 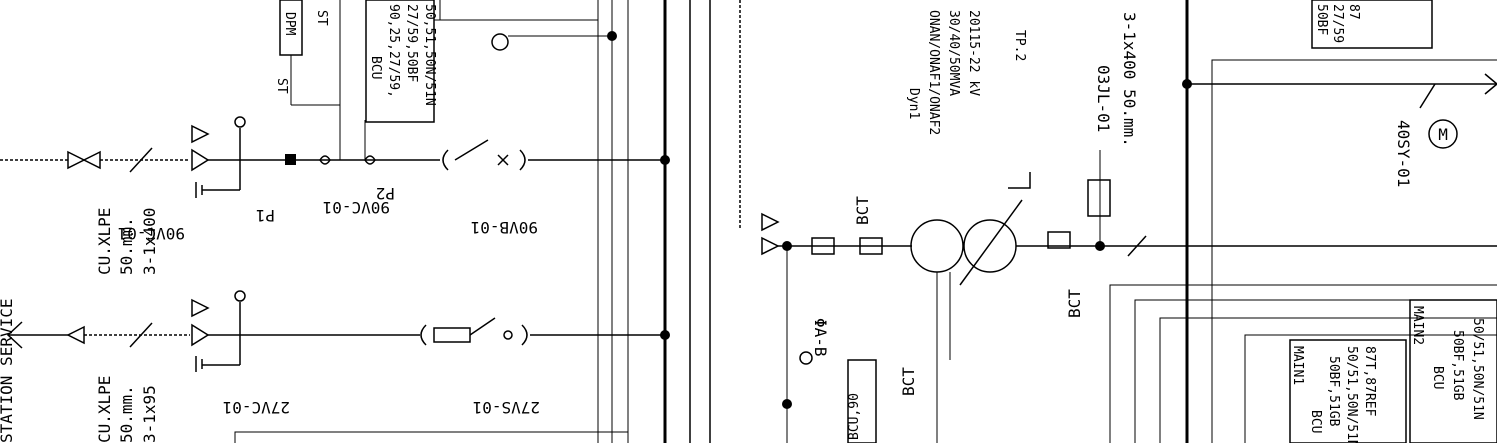 I want to click on bcu-low-box, so click(x=862, y=401).